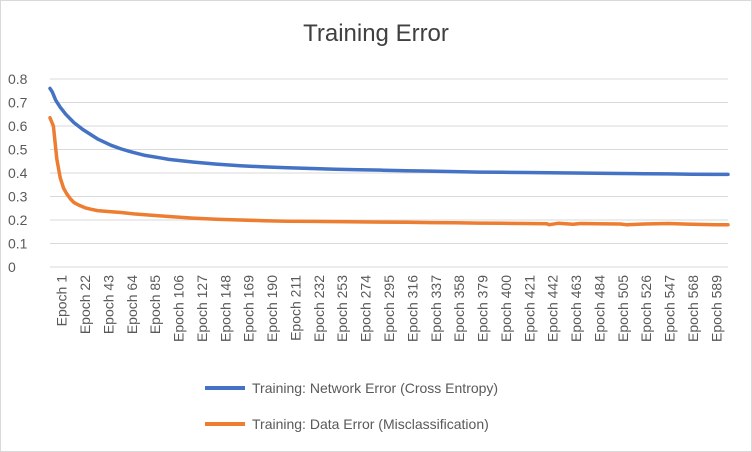 The height and width of the screenshot is (452, 752). I want to click on x-tick-label: Epoch 106, so click(179, 308).